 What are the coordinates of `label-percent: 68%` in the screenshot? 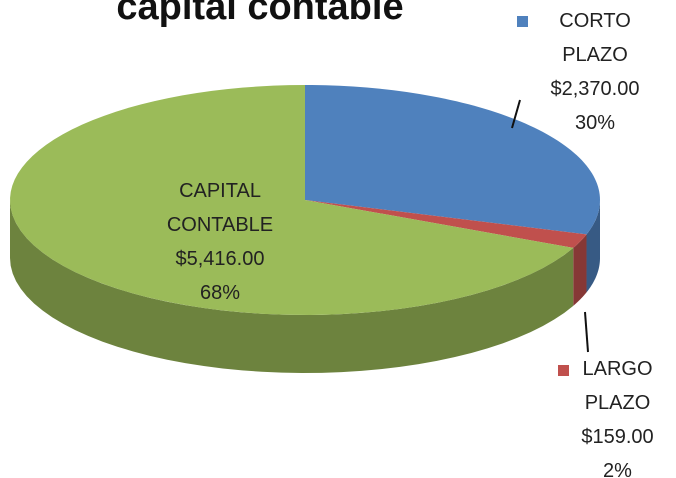 It's located at (220, 293).